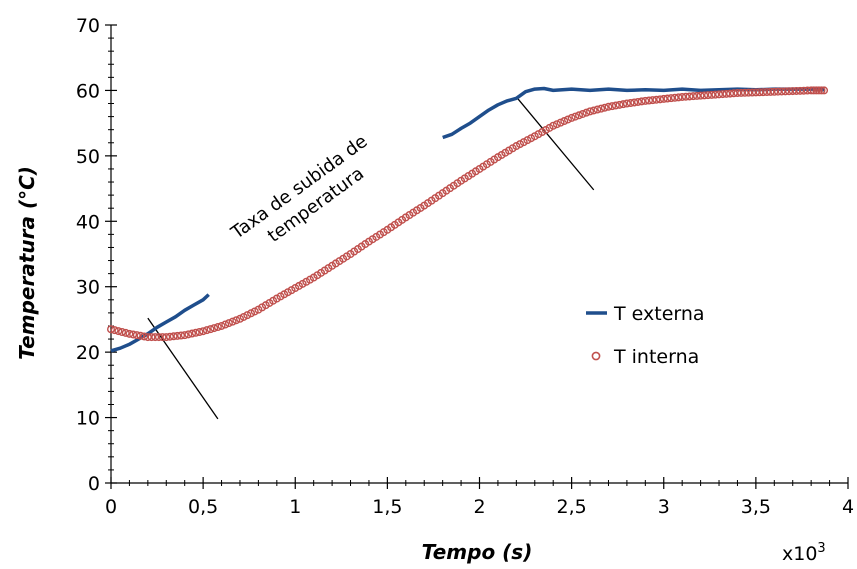 The height and width of the screenshot is (569, 857). Describe the element at coordinates (645, 335) in the screenshot. I see `legend: T externa T interna` at that location.